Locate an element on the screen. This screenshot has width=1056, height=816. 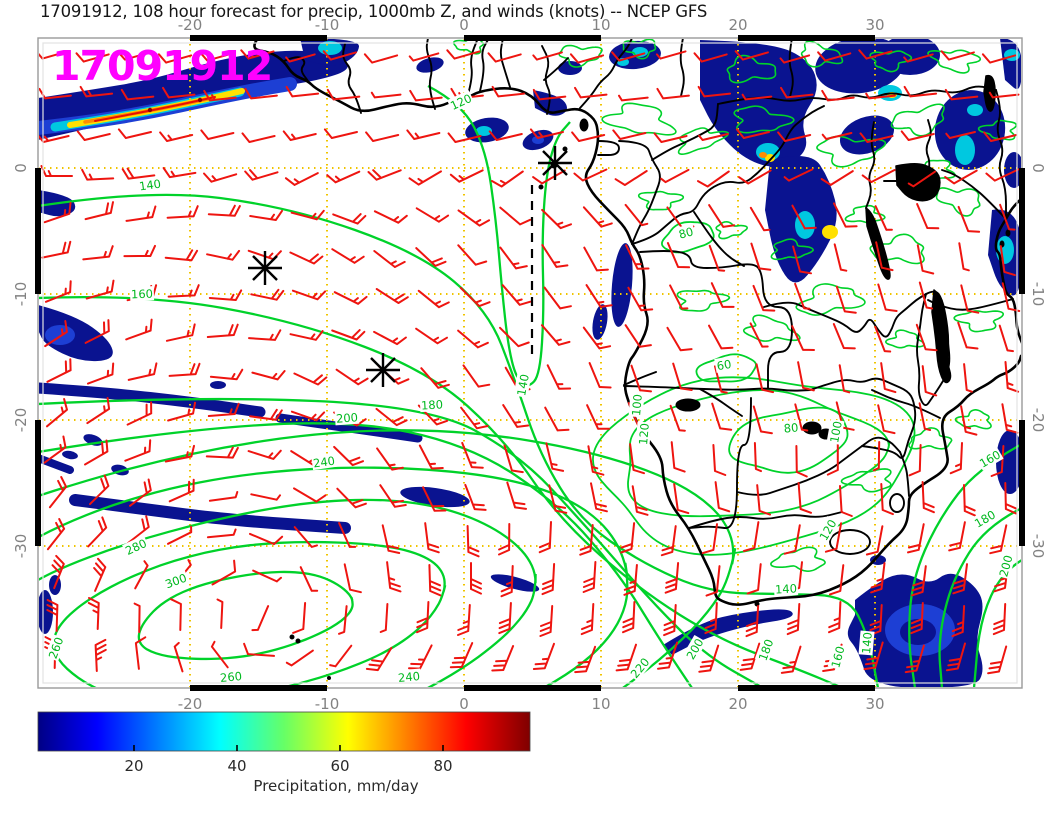
svg-text: 260 is located at coordinates (230, 677).